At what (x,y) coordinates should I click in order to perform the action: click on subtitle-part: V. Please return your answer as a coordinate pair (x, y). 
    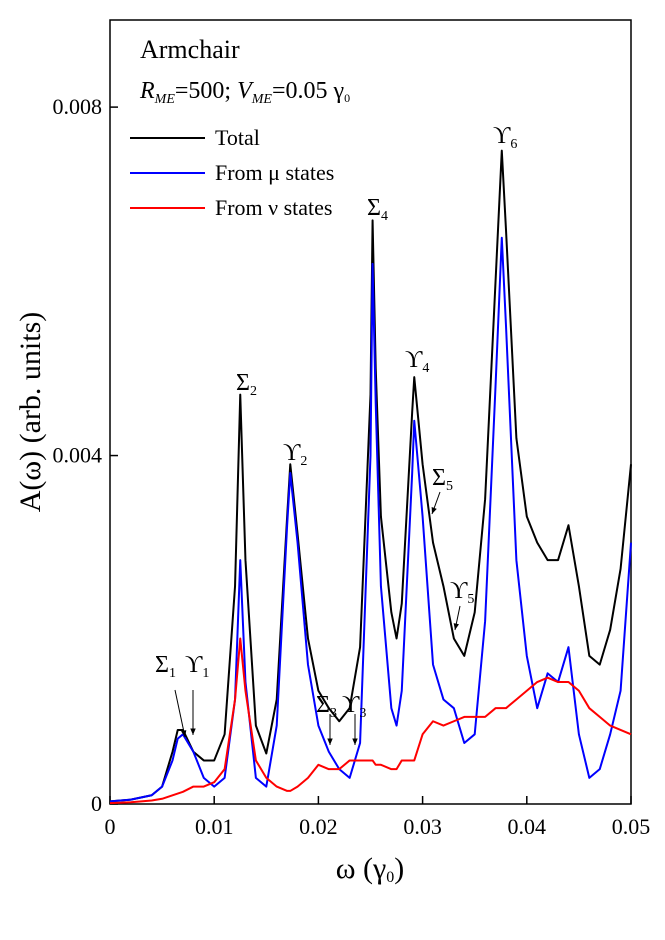
    Looking at the image, I should click on (245, 91).